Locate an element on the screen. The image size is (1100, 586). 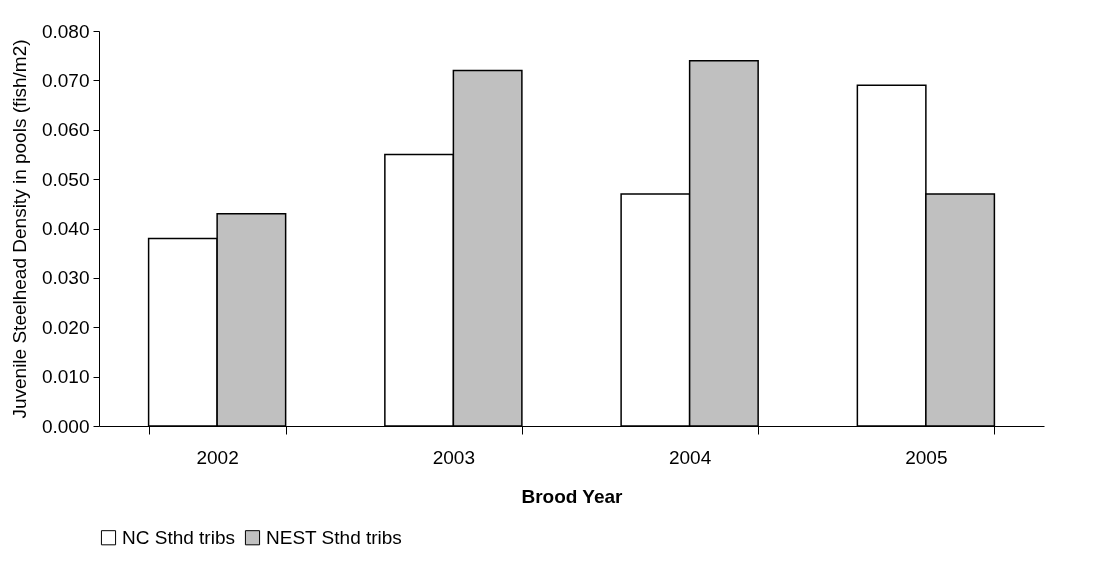
legend-label: NEST Sthd tribs is located at coordinates (334, 537).